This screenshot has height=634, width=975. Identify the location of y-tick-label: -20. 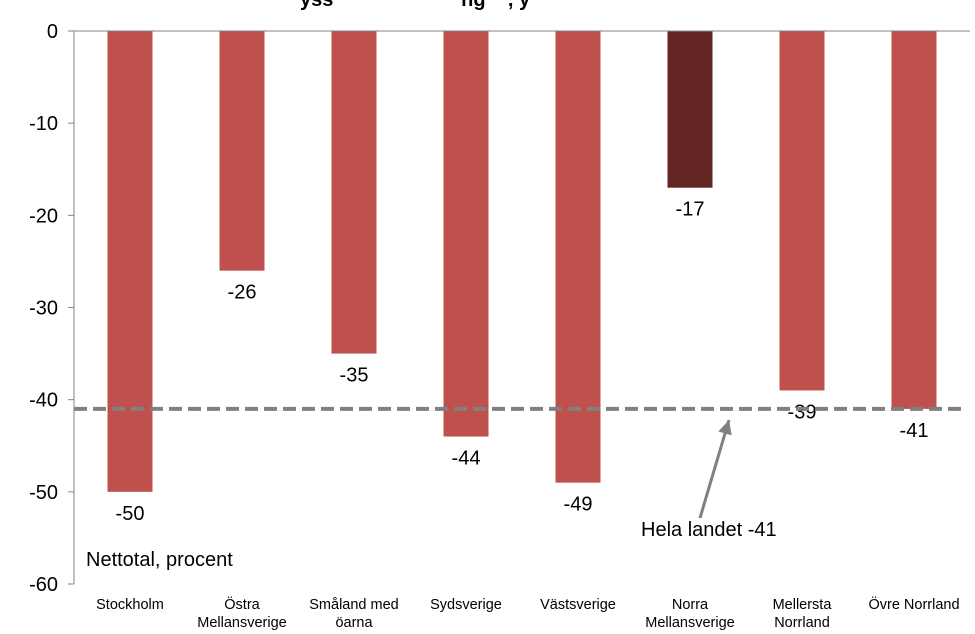
(43, 216).